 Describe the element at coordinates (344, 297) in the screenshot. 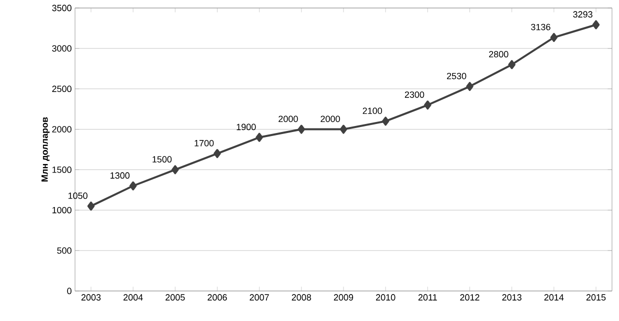

I see `x-tick-label: 2009` at that location.